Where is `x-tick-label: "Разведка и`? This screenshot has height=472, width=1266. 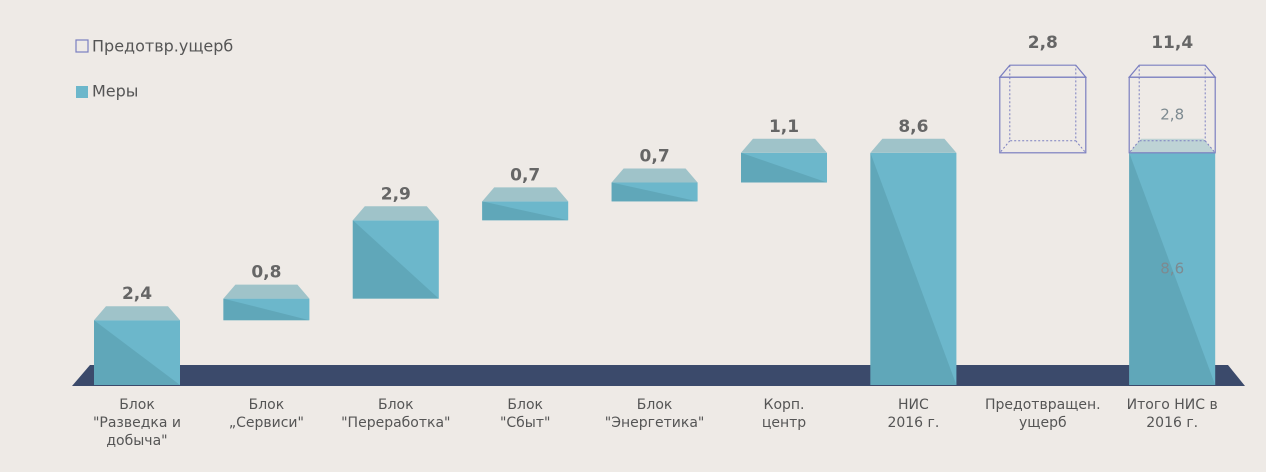
x-tick-label: "Разведка и is located at coordinates (137, 423).